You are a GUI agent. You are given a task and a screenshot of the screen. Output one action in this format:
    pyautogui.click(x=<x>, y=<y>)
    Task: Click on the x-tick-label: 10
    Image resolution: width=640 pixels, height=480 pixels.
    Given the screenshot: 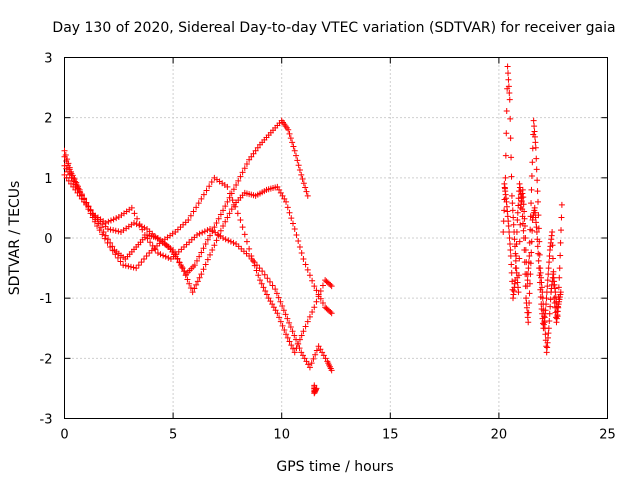 What is the action you would take?
    pyautogui.click(x=281, y=435)
    